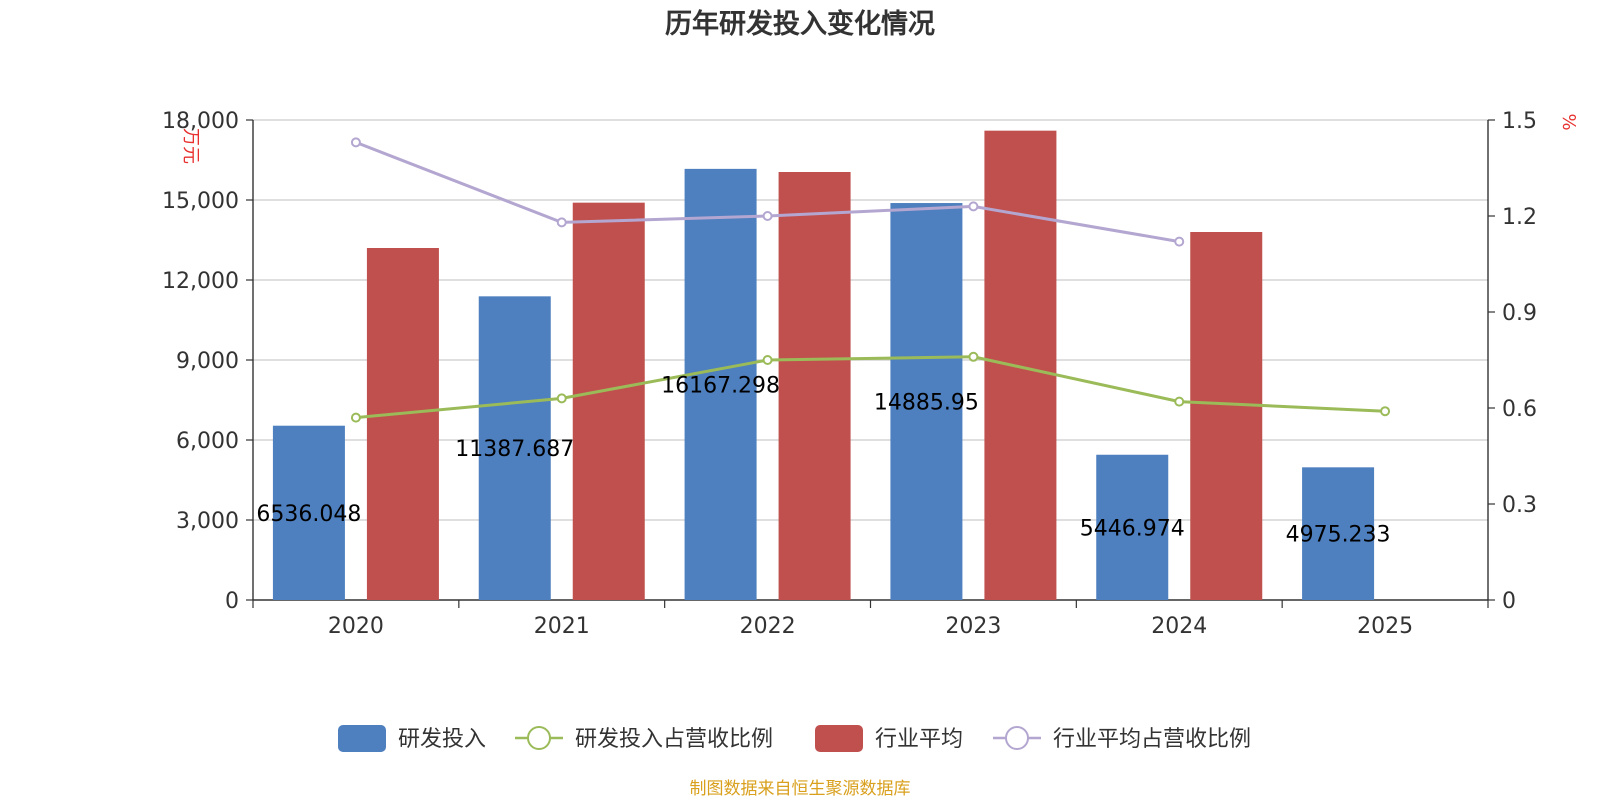  What do you see at coordinates (200, 281) in the screenshot?
I see `left-tick-label: 12,000` at bounding box center [200, 281].